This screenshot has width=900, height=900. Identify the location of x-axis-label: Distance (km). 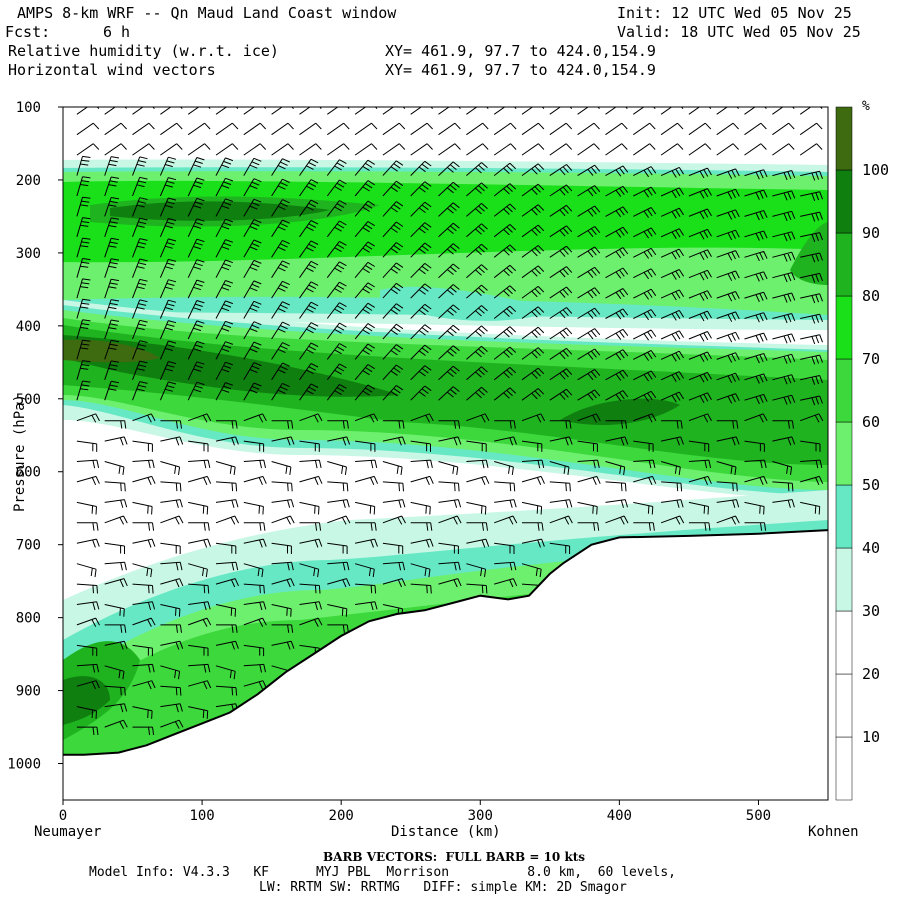
(446, 832).